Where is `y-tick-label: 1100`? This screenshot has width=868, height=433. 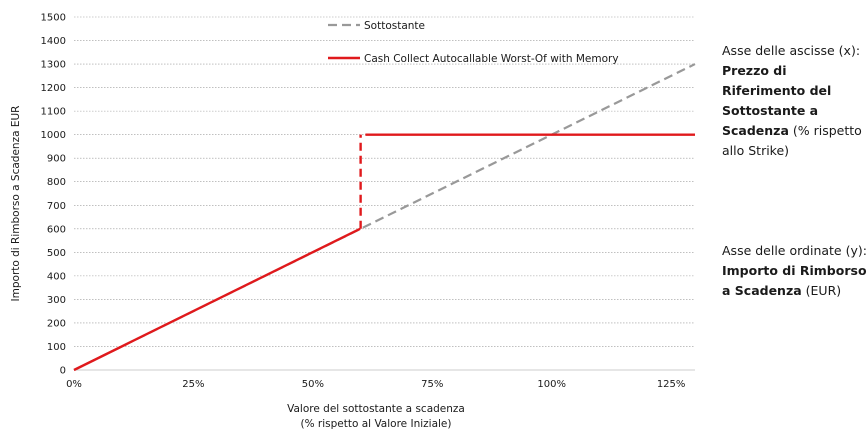
y-tick-label: 1100 is located at coordinates (53, 112).